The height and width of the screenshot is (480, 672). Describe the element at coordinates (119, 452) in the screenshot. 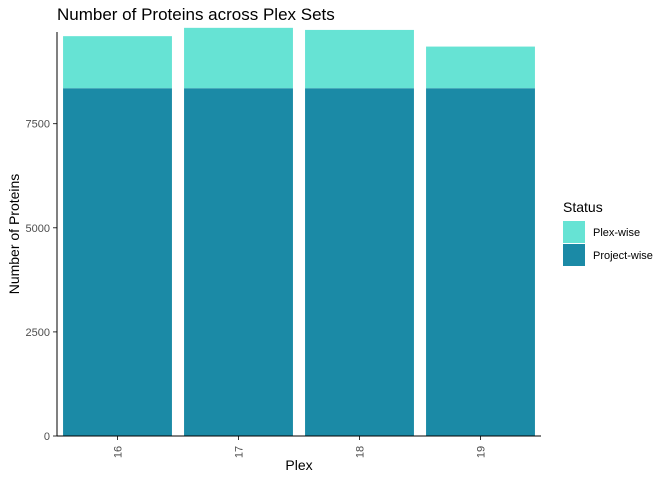

I see `x-tick-label-16: 16` at that location.